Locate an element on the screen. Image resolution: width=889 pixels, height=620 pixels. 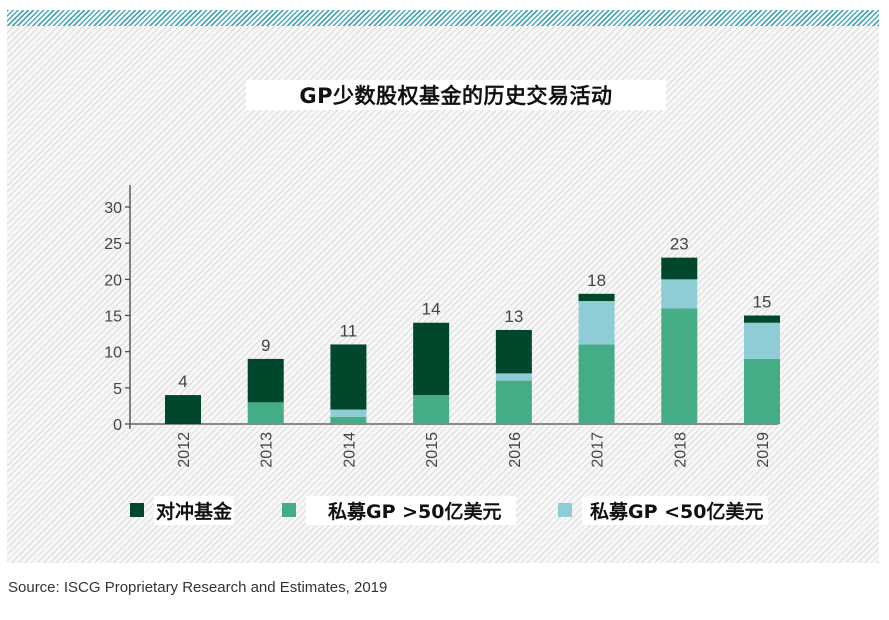
x-tick-label-2014: 2014 is located at coordinates (349, 450).